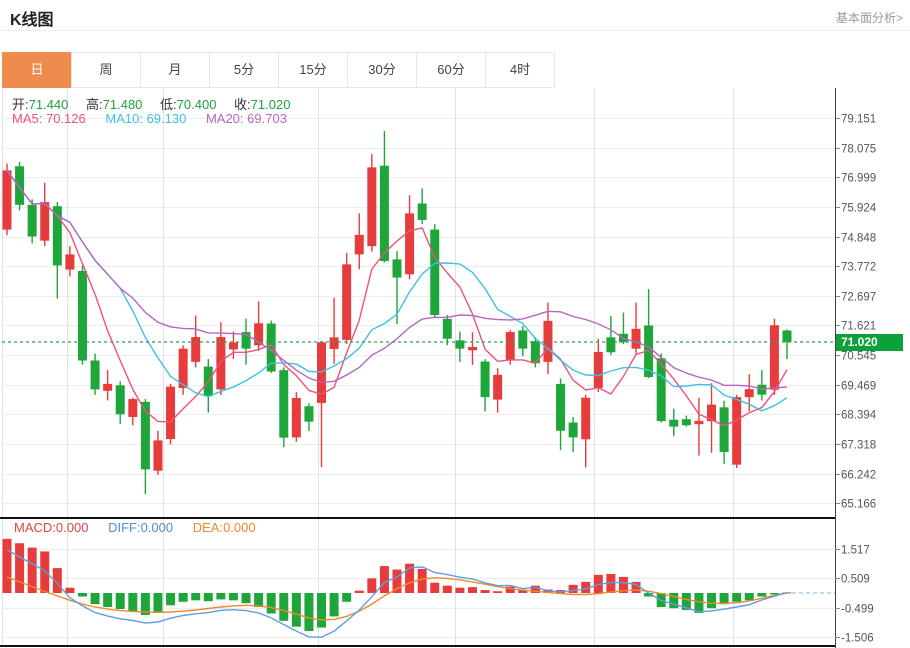  What do you see at coordinates (224, 118) in the screenshot?
I see `ma20-label: MA20:` at bounding box center [224, 118].